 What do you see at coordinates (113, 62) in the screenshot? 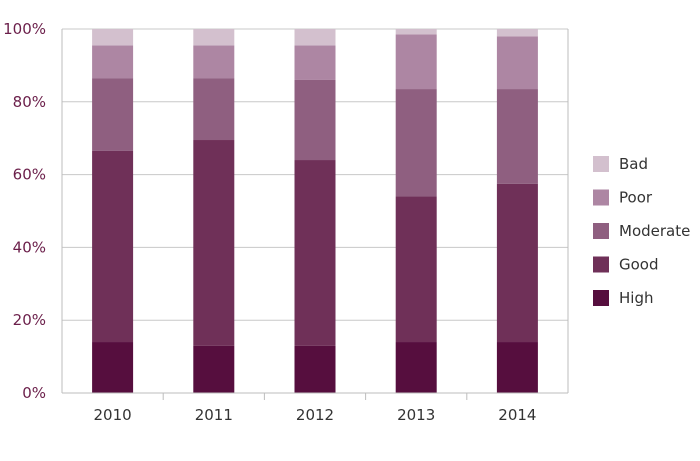
I see `bar-segment-poor-2010` at bounding box center [113, 62].